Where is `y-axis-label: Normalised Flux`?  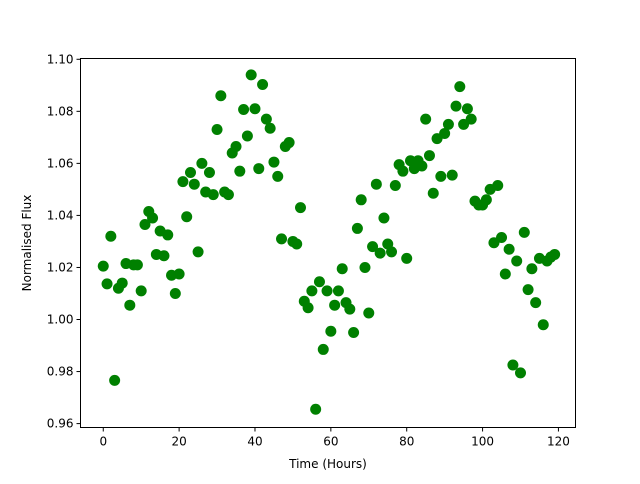
y-axis-label: Normalised Flux is located at coordinates (27, 243).